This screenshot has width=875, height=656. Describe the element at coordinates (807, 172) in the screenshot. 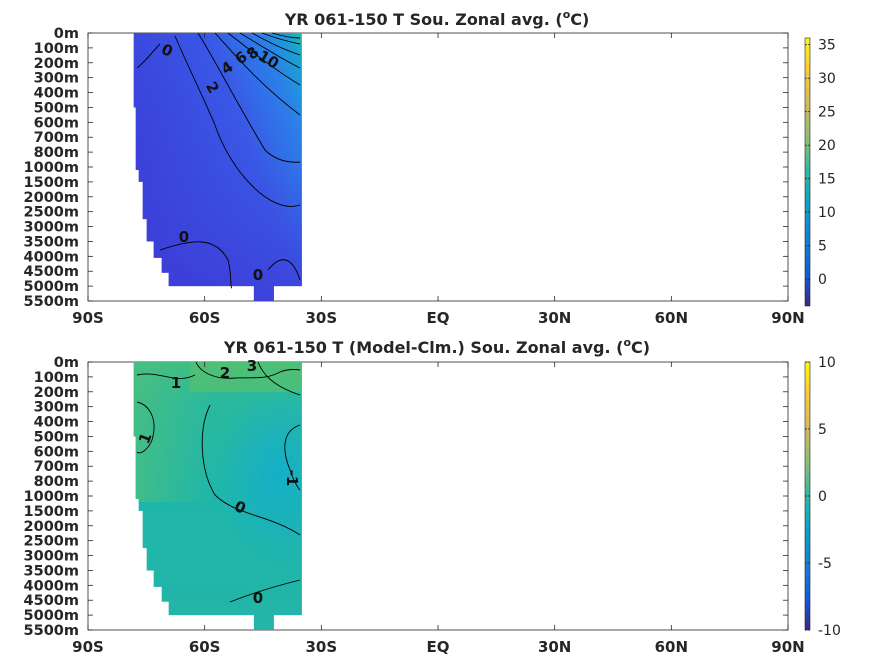

I see `colorbar` at that location.